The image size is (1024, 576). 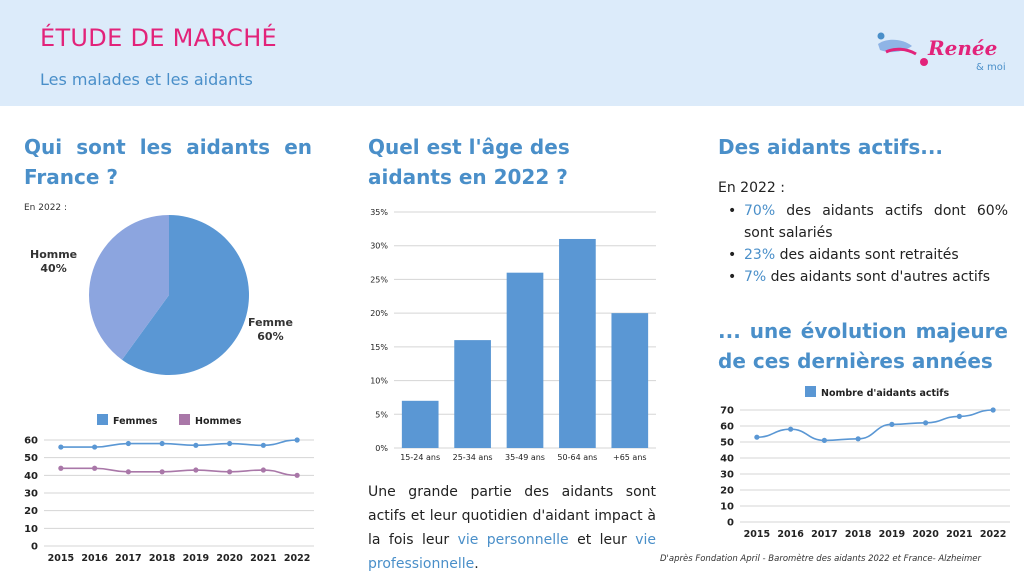 What do you see at coordinates (270, 336) in the screenshot?
I see `pie-label-femme-pct: 60%` at bounding box center [270, 336].